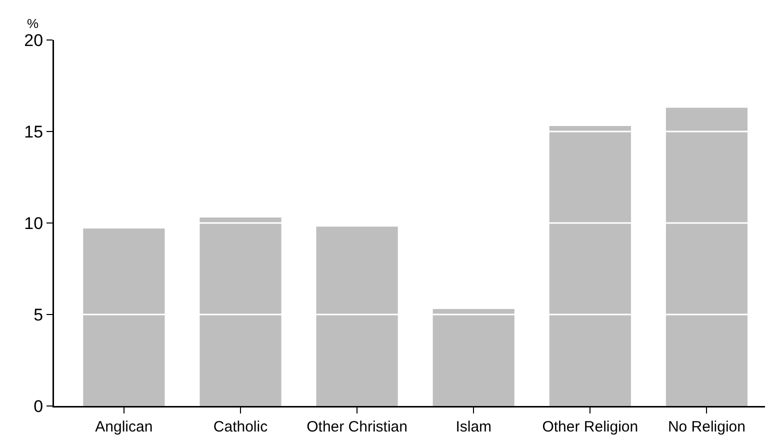 This screenshot has height=441, width=769. What do you see at coordinates (357, 427) in the screenshot?
I see `x-tick-label: Other Christian` at bounding box center [357, 427].